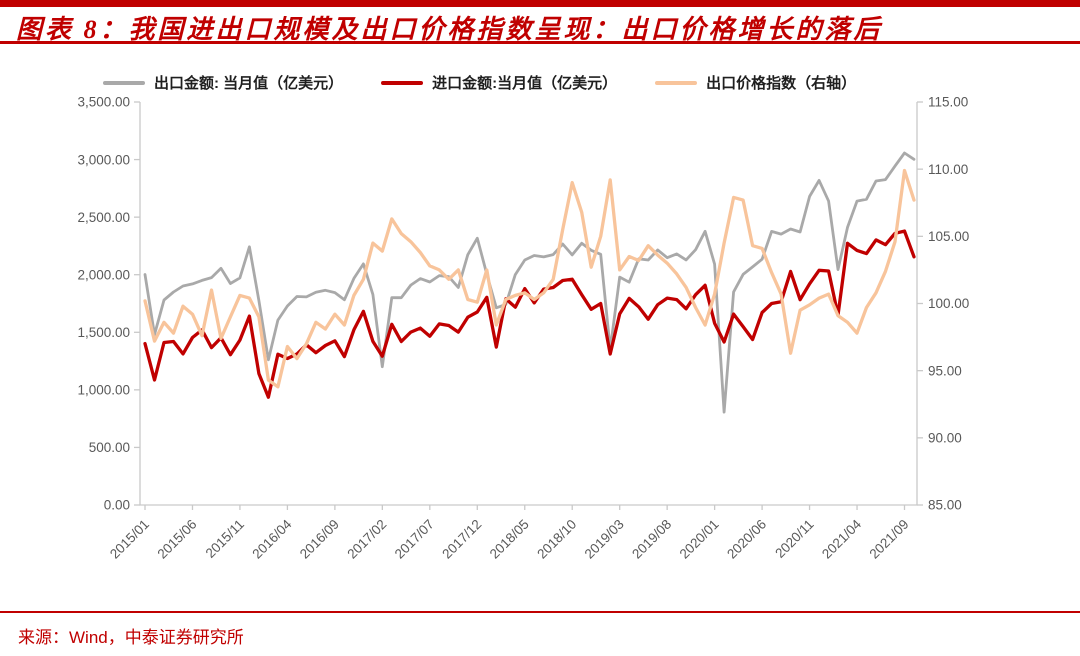  Describe the element at coordinates (319, 539) in the screenshot. I see `svg-text: 2016/09` at that location.